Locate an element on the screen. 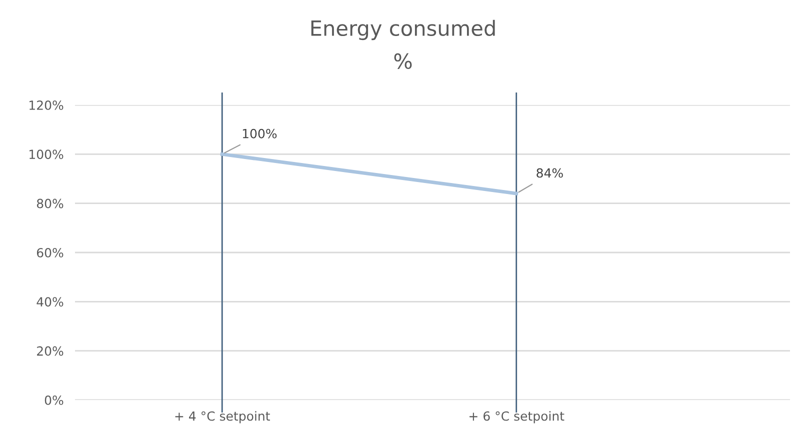  y-tick-label: 100% is located at coordinates (47, 155).